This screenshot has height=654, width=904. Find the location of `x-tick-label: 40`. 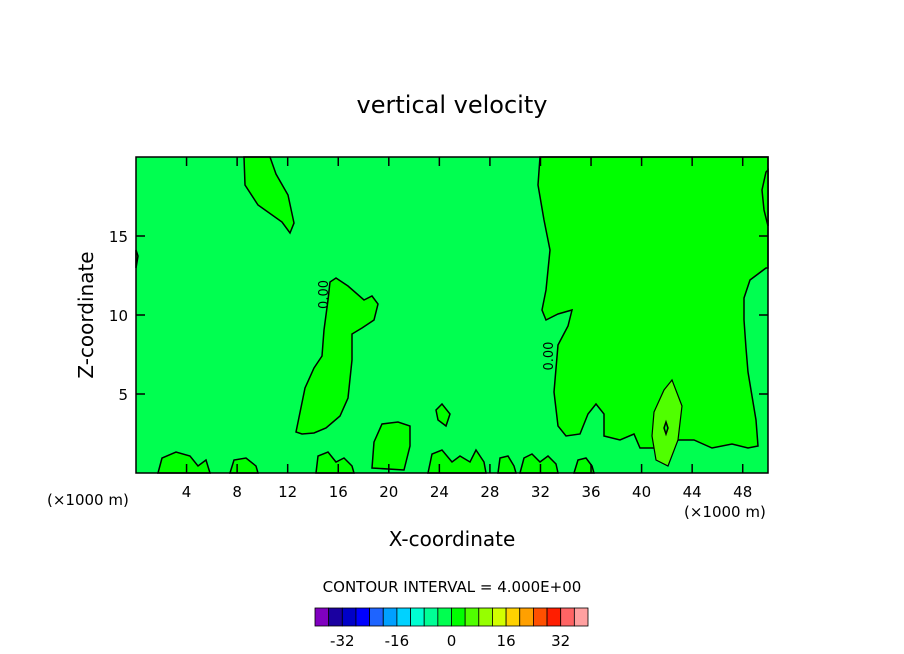

x-tick-label: 40 is located at coordinates (641, 492).